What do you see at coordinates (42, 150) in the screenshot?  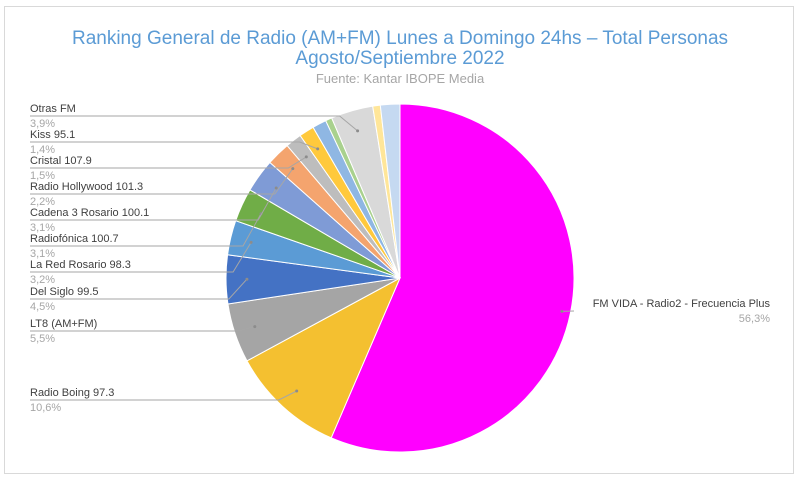 I see `slice-value-kiss-95-1: 1,4%` at bounding box center [42, 150].